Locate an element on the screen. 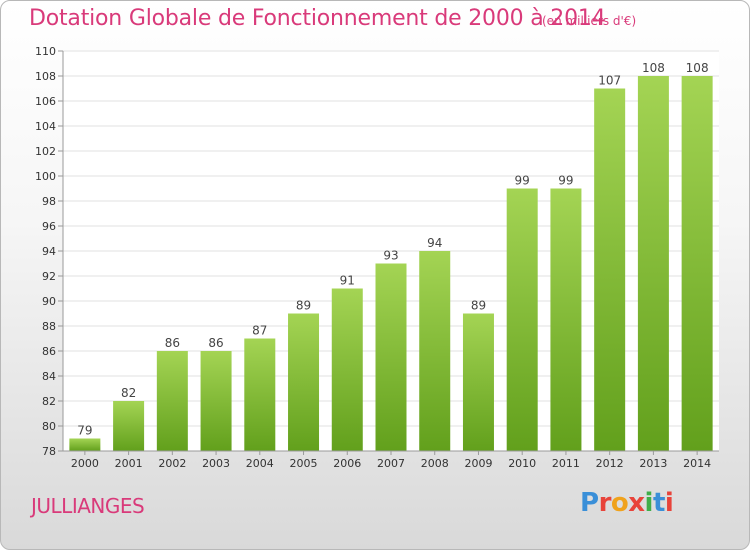  x-tick-label-2003: 2003 is located at coordinates (216, 463).